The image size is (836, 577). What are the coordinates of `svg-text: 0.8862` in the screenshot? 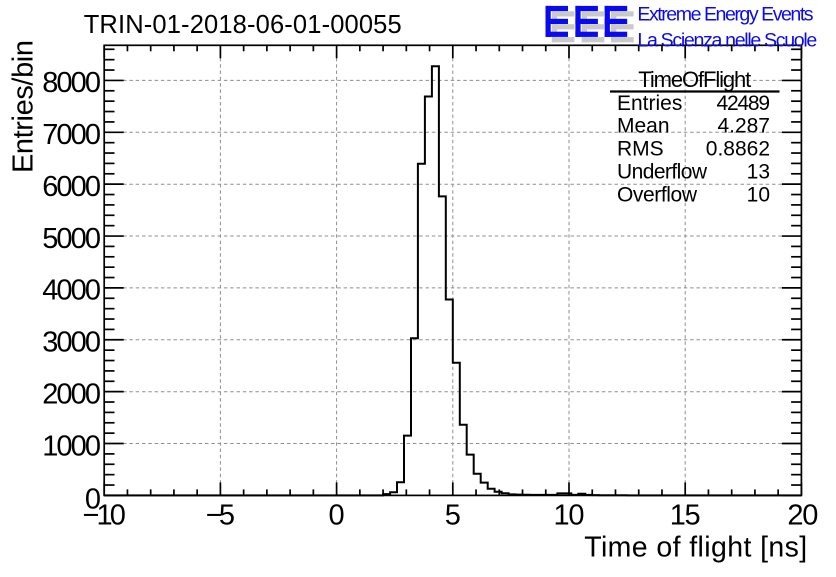 It's located at (738, 149).